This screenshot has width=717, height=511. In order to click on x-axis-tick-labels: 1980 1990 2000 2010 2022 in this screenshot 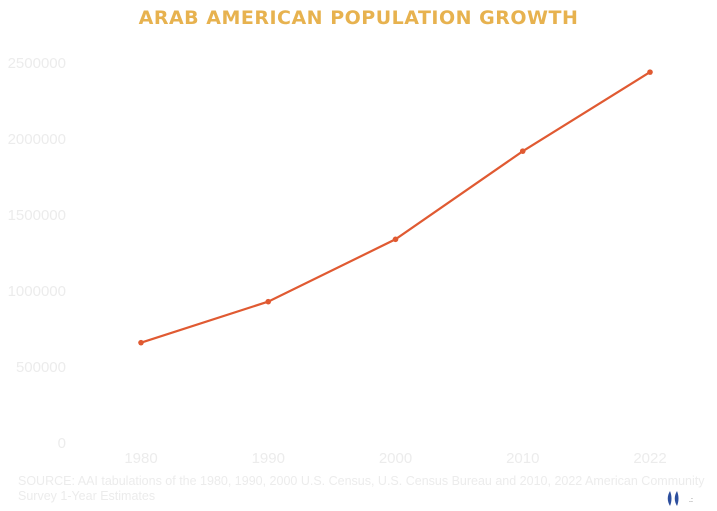, I will do `click(395, 458)`.